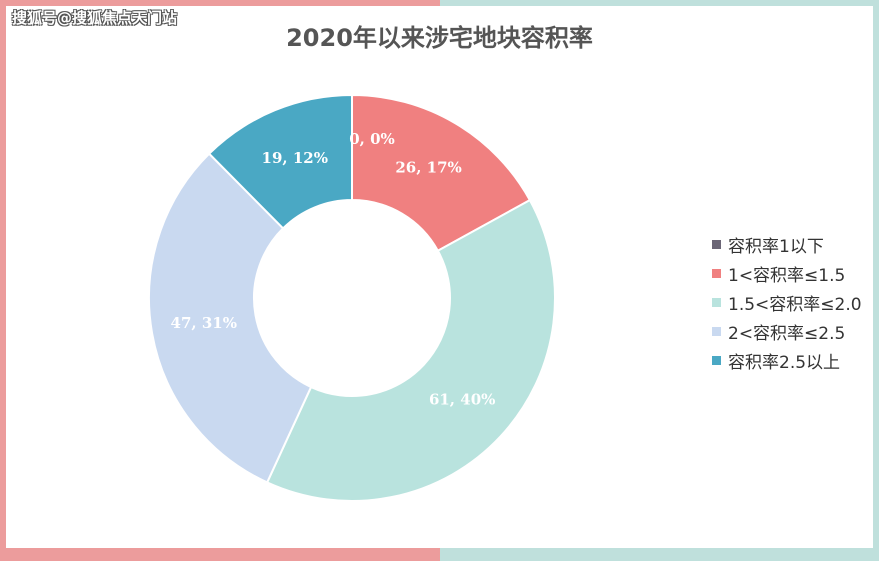 The image size is (879, 561). I want to click on legend-label-0: 容积率1以下, so click(776, 247).